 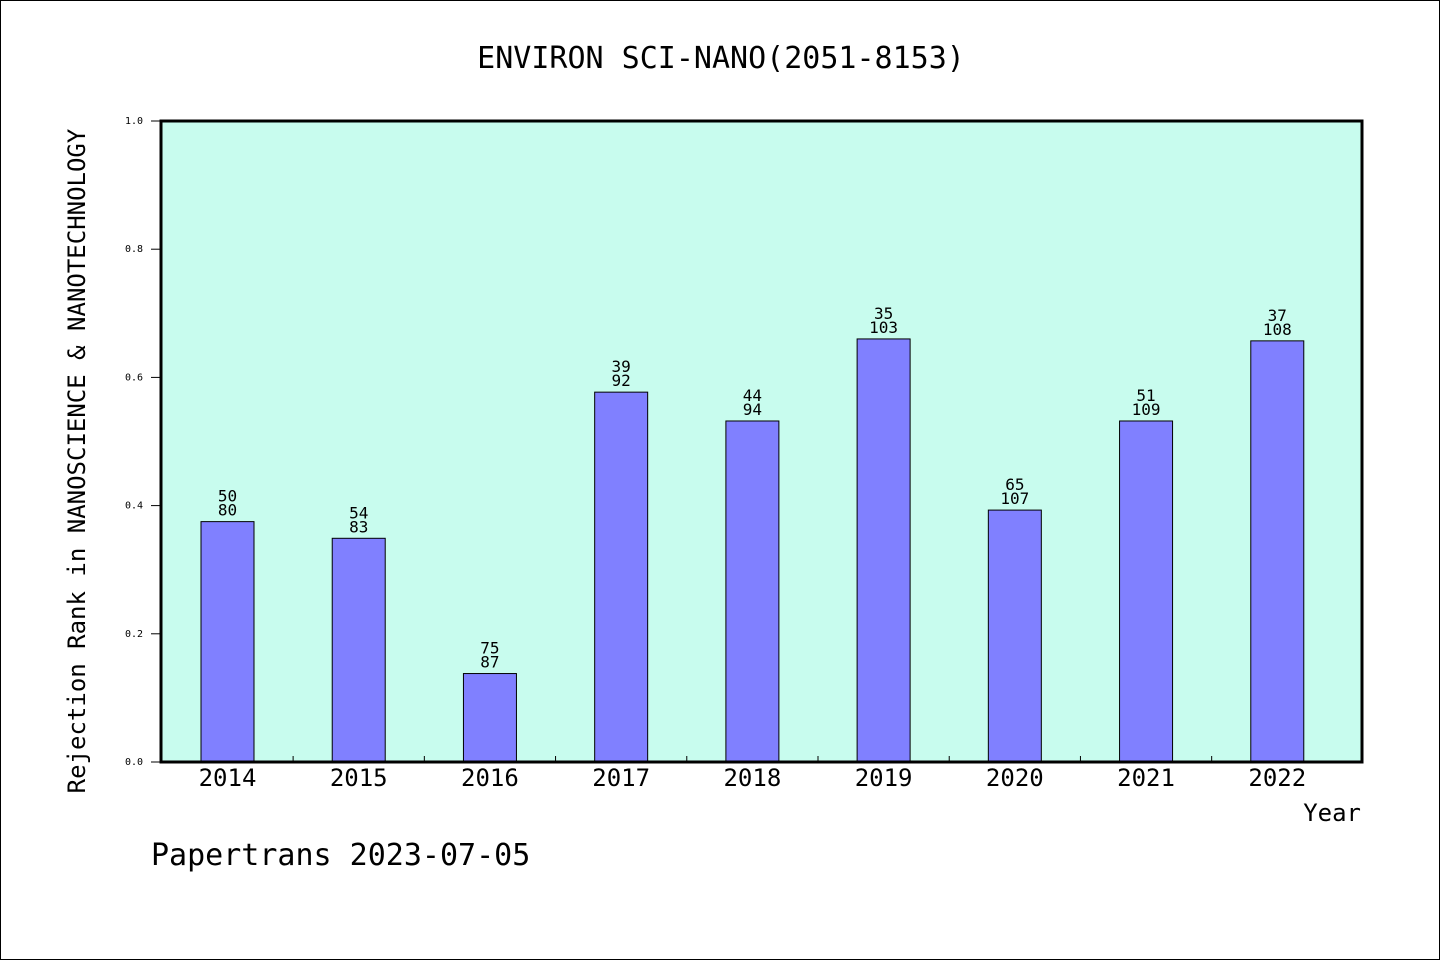 I want to click on bar-label-bottom-2015: 83, so click(x=358, y=526).